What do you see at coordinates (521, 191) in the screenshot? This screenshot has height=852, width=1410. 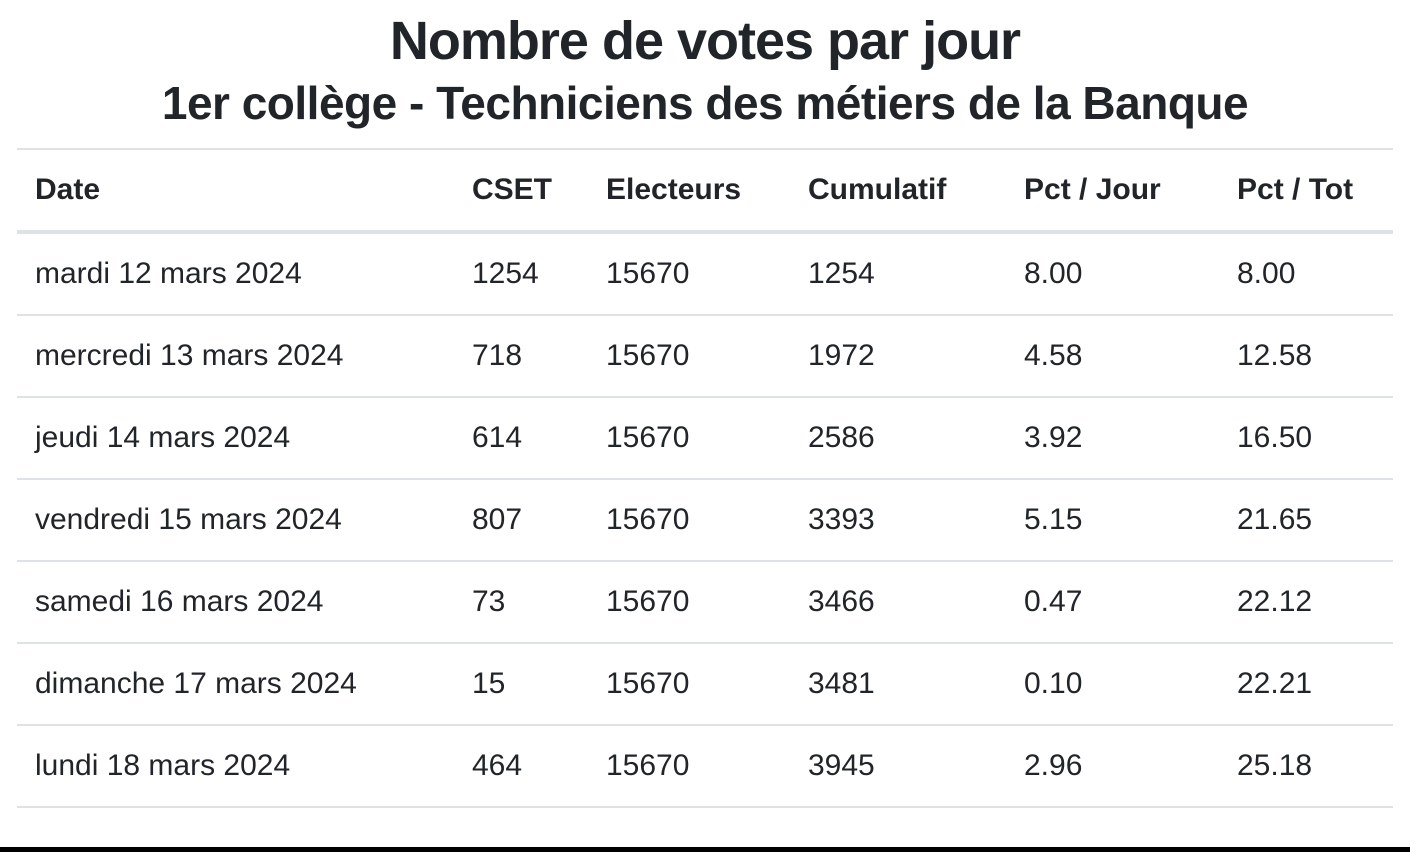 I see `column-header-cset: CSET` at bounding box center [521, 191].